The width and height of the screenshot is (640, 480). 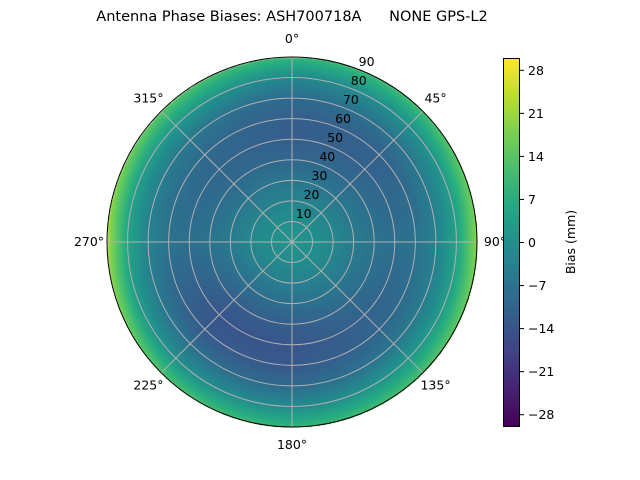 What do you see at coordinates (537, 285) in the screenshot?
I see `colorbar-tick-label: −7` at bounding box center [537, 285].